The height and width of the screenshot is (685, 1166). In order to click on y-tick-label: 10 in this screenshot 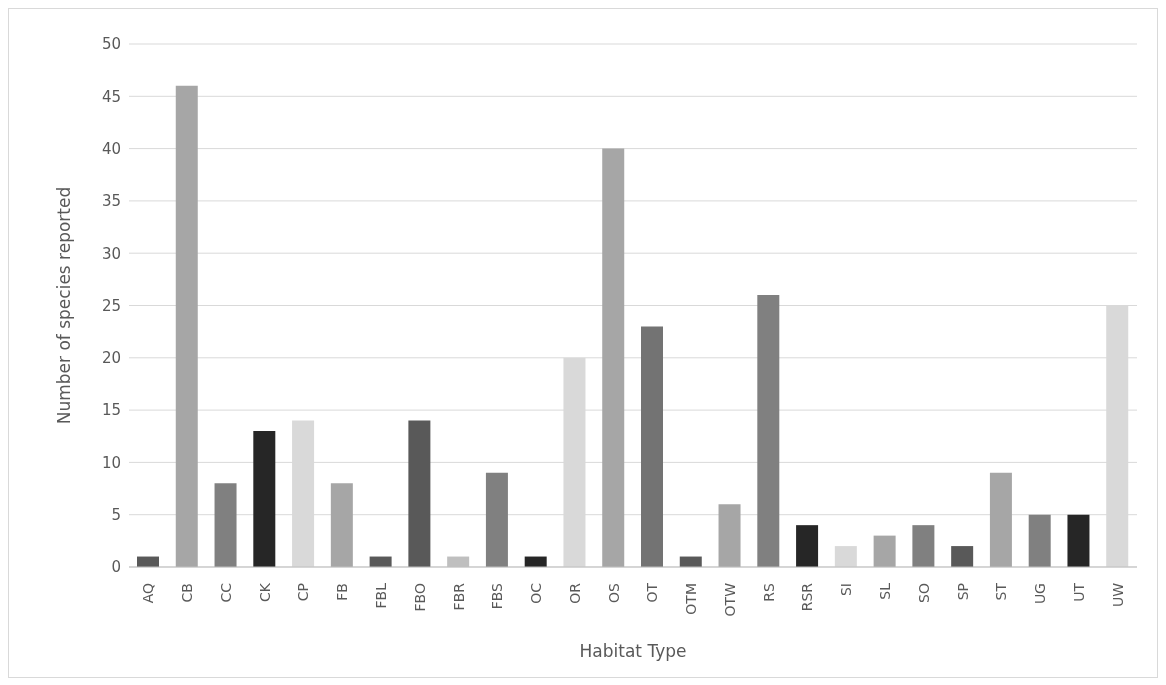, I will do `click(111, 462)`.